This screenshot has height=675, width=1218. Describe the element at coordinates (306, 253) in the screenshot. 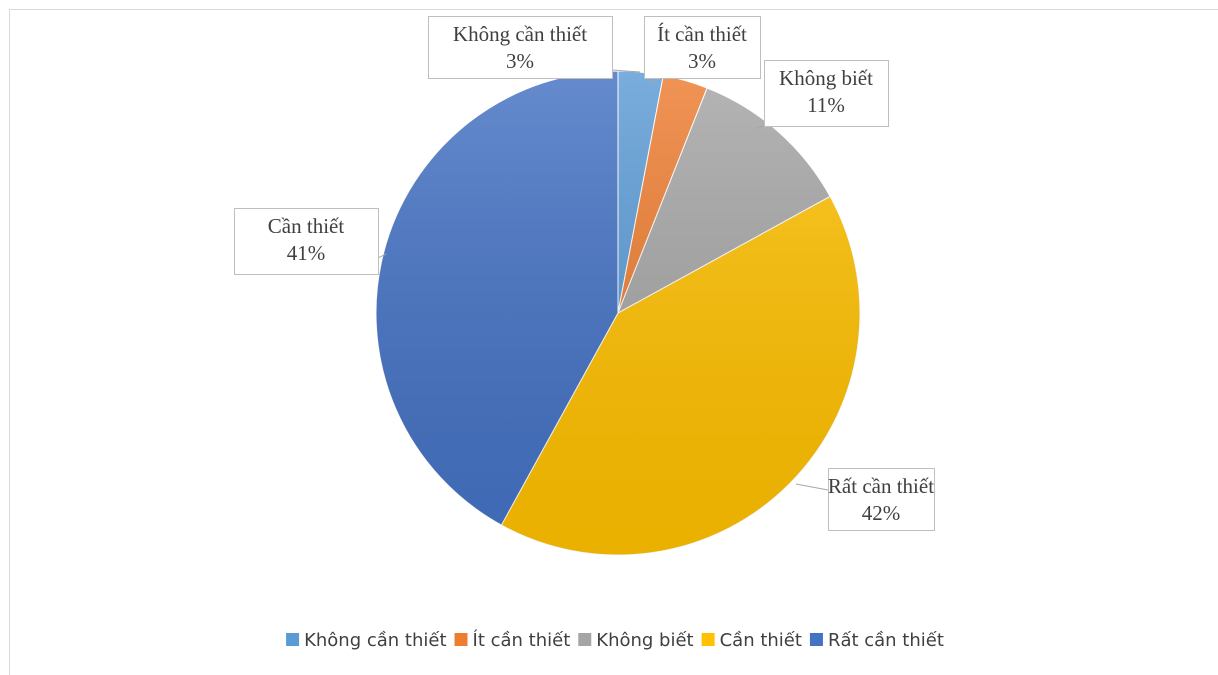

I see `data-label-value: 41%` at that location.